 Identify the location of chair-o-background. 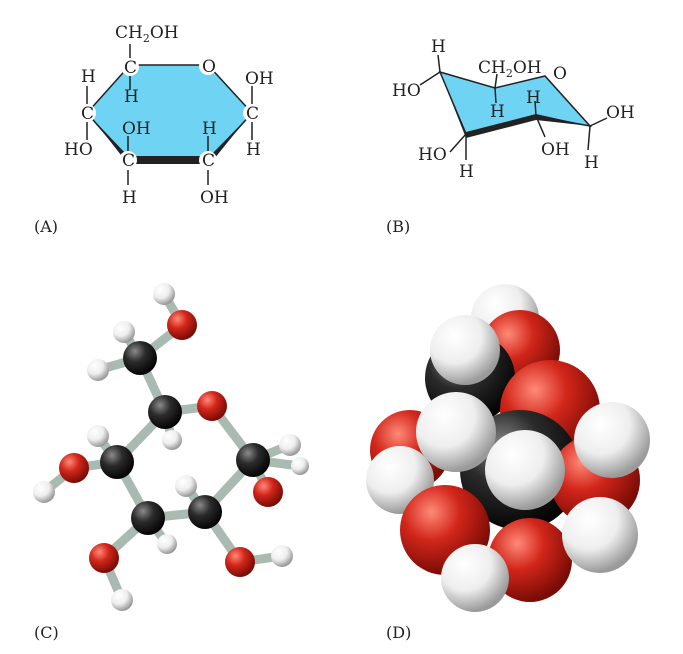
(561, 73).